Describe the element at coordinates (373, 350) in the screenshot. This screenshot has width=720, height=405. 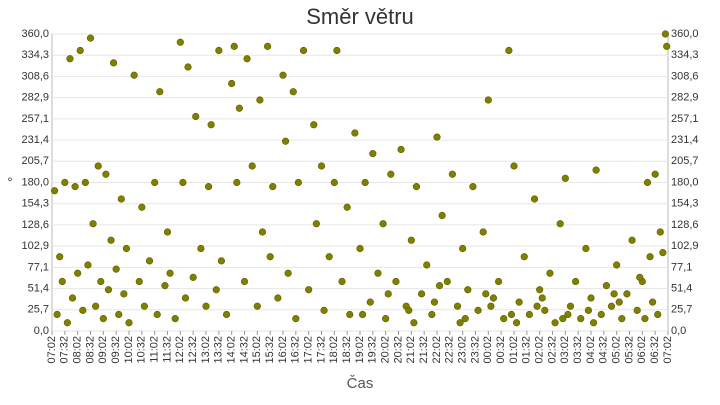
I see `x-tick-label: 19:32` at that location.